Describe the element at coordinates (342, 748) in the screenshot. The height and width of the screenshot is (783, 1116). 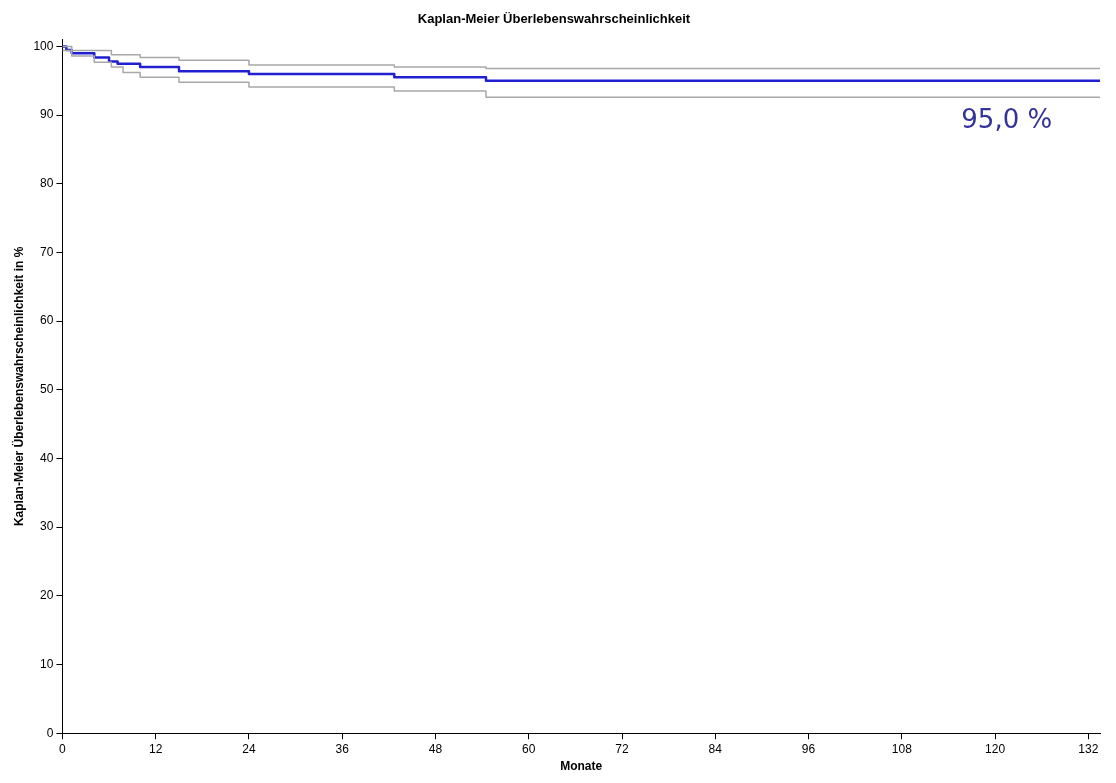
I see `x-tick-label: 36` at that location.